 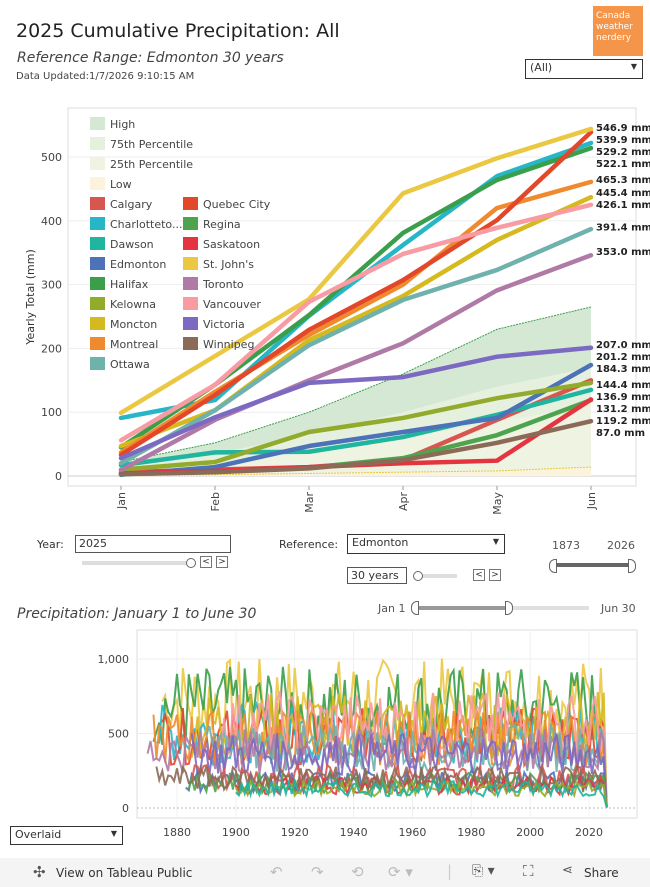 I want to click on series-line-kelowna, so click(x=356, y=426).